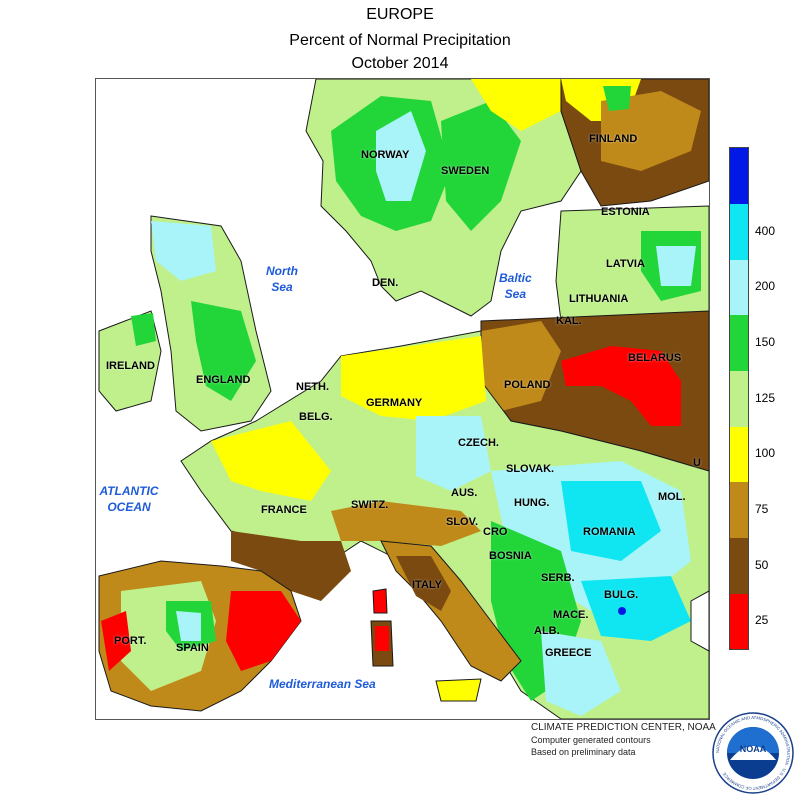 The image size is (800, 800). Describe the element at coordinates (400, 14) in the screenshot. I see `map-title: EUROPE` at that location.